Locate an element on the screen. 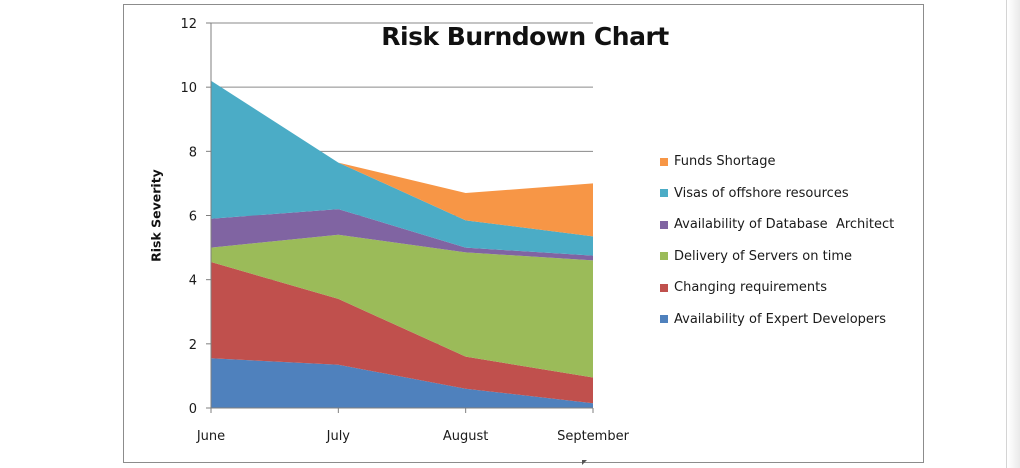 The height and width of the screenshot is (468, 1020). legend-item: Changing requirements is located at coordinates (777, 288).